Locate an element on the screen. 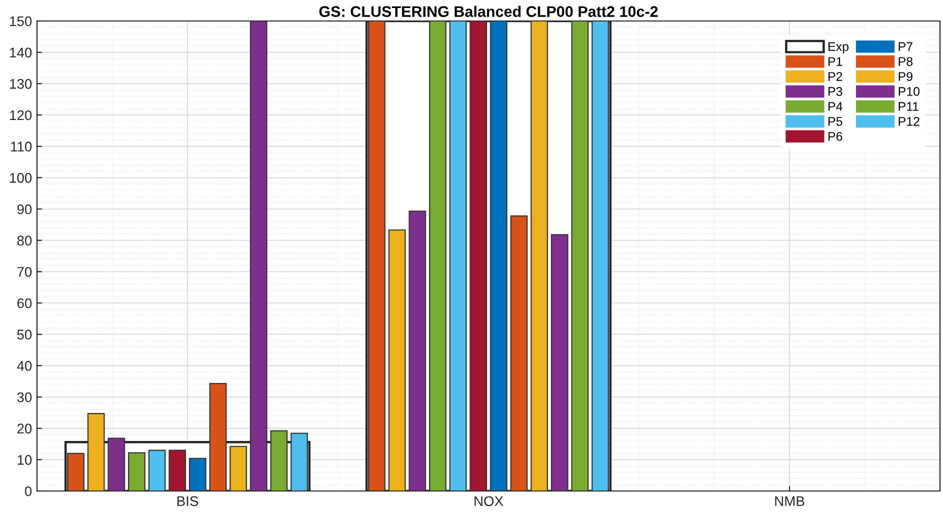 Image resolution: width=943 pixels, height=514 pixels. y-tick-label: 100 is located at coordinates (21, 178).